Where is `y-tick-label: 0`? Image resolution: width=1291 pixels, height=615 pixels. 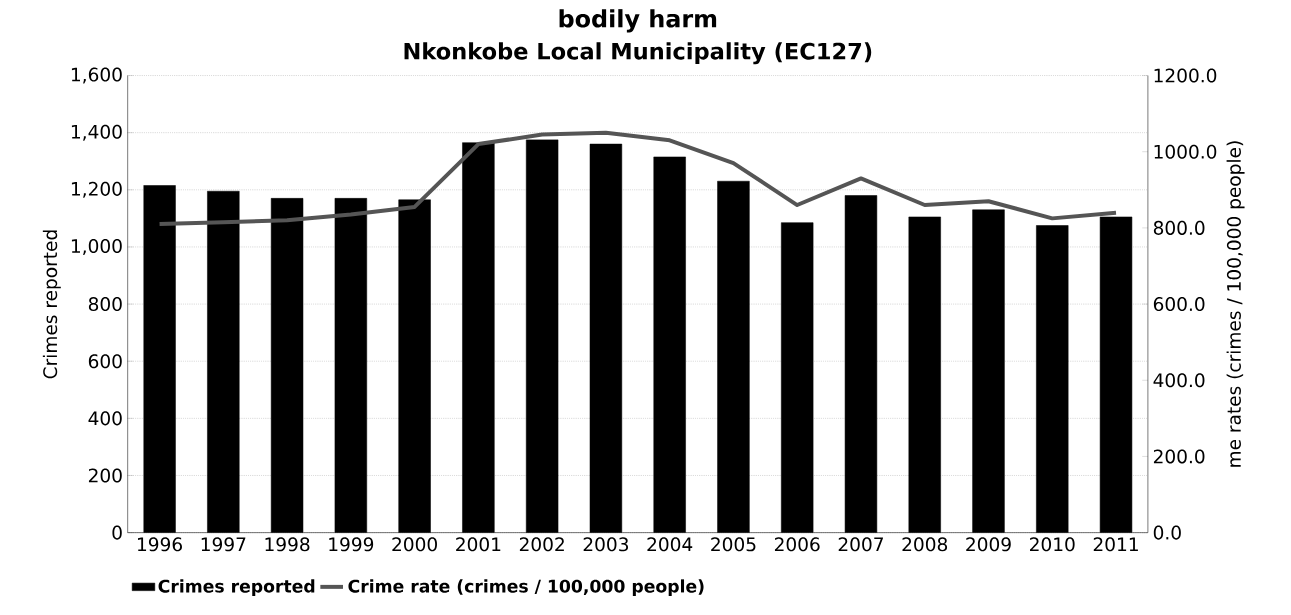
y-tick-label: 0 is located at coordinates (117, 532).